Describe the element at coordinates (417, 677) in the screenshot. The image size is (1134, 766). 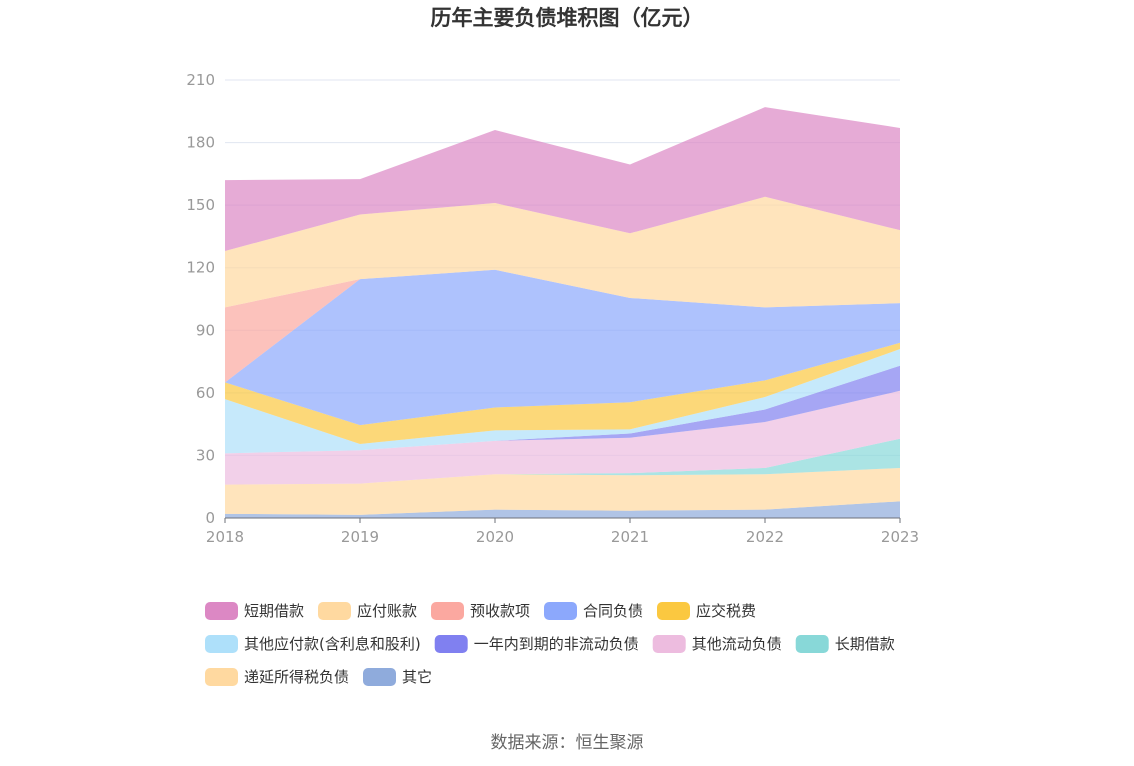
I see `legend-label: 其它` at that location.